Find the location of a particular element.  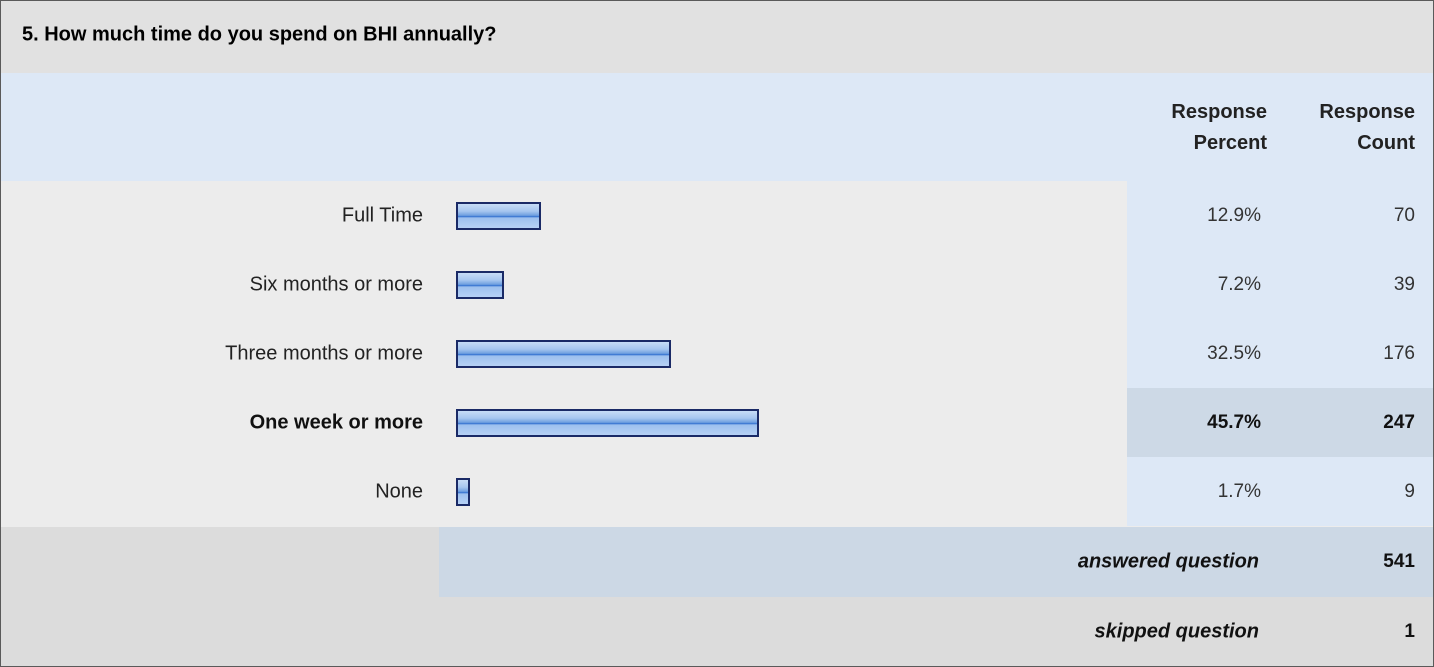

response-row: Full Time 12.9% 70 is located at coordinates (717, 215).